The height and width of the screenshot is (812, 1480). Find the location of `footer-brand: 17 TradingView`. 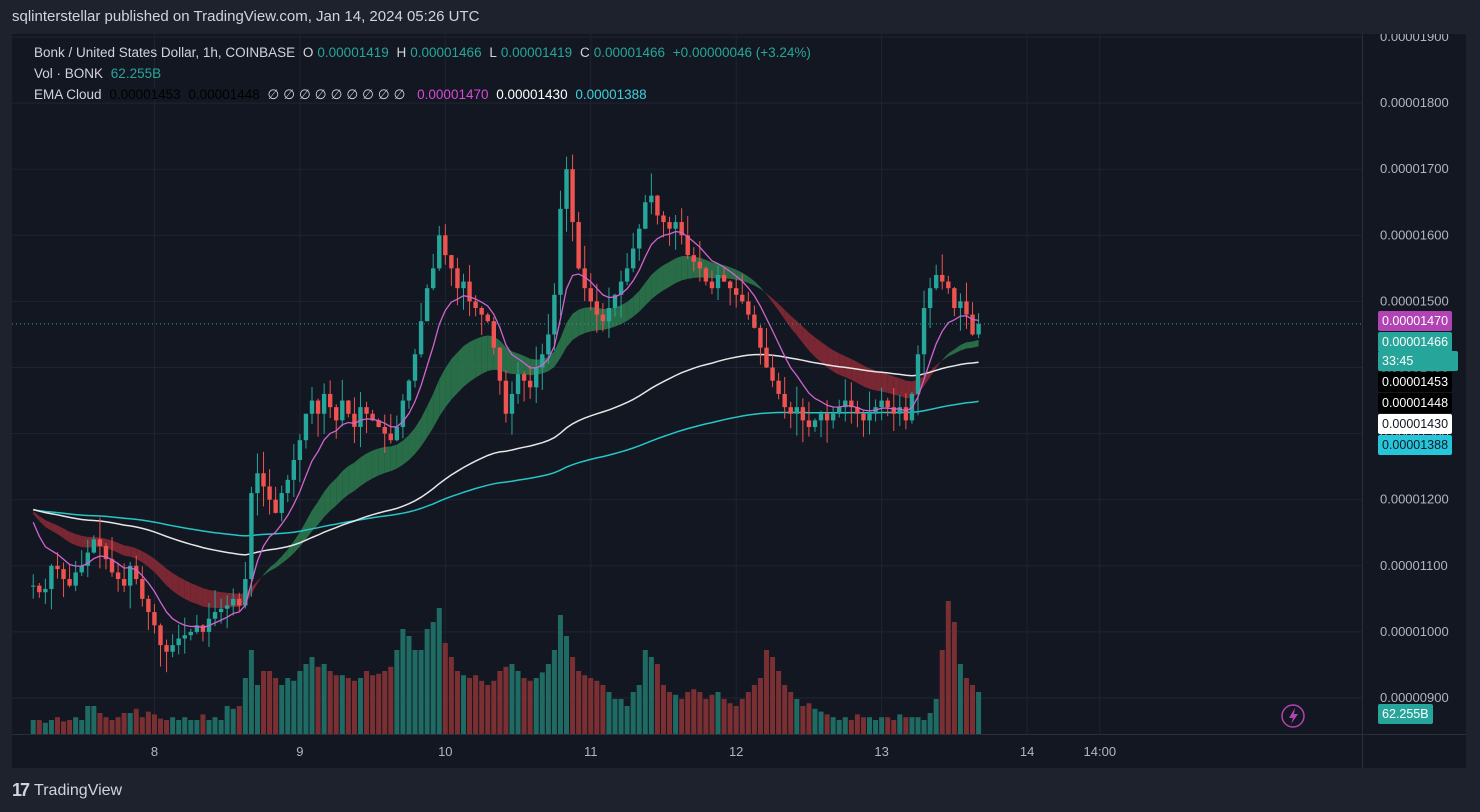

footer-brand: 17 TradingView is located at coordinates (67, 790).